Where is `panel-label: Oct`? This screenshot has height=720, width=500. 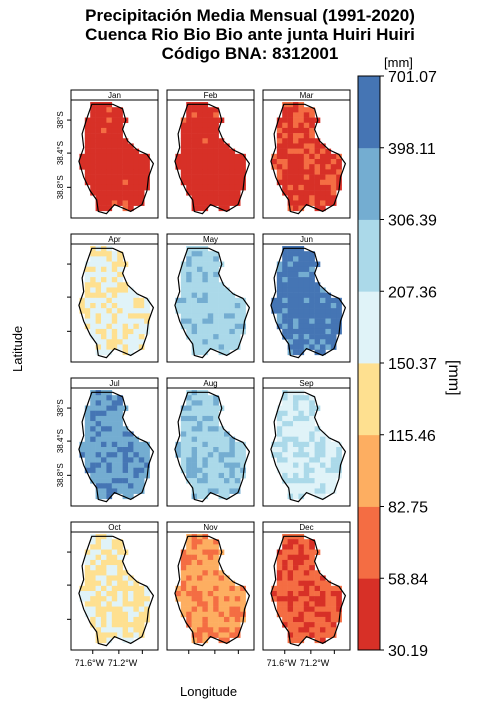
panel-label: Oct is located at coordinates (114, 527).